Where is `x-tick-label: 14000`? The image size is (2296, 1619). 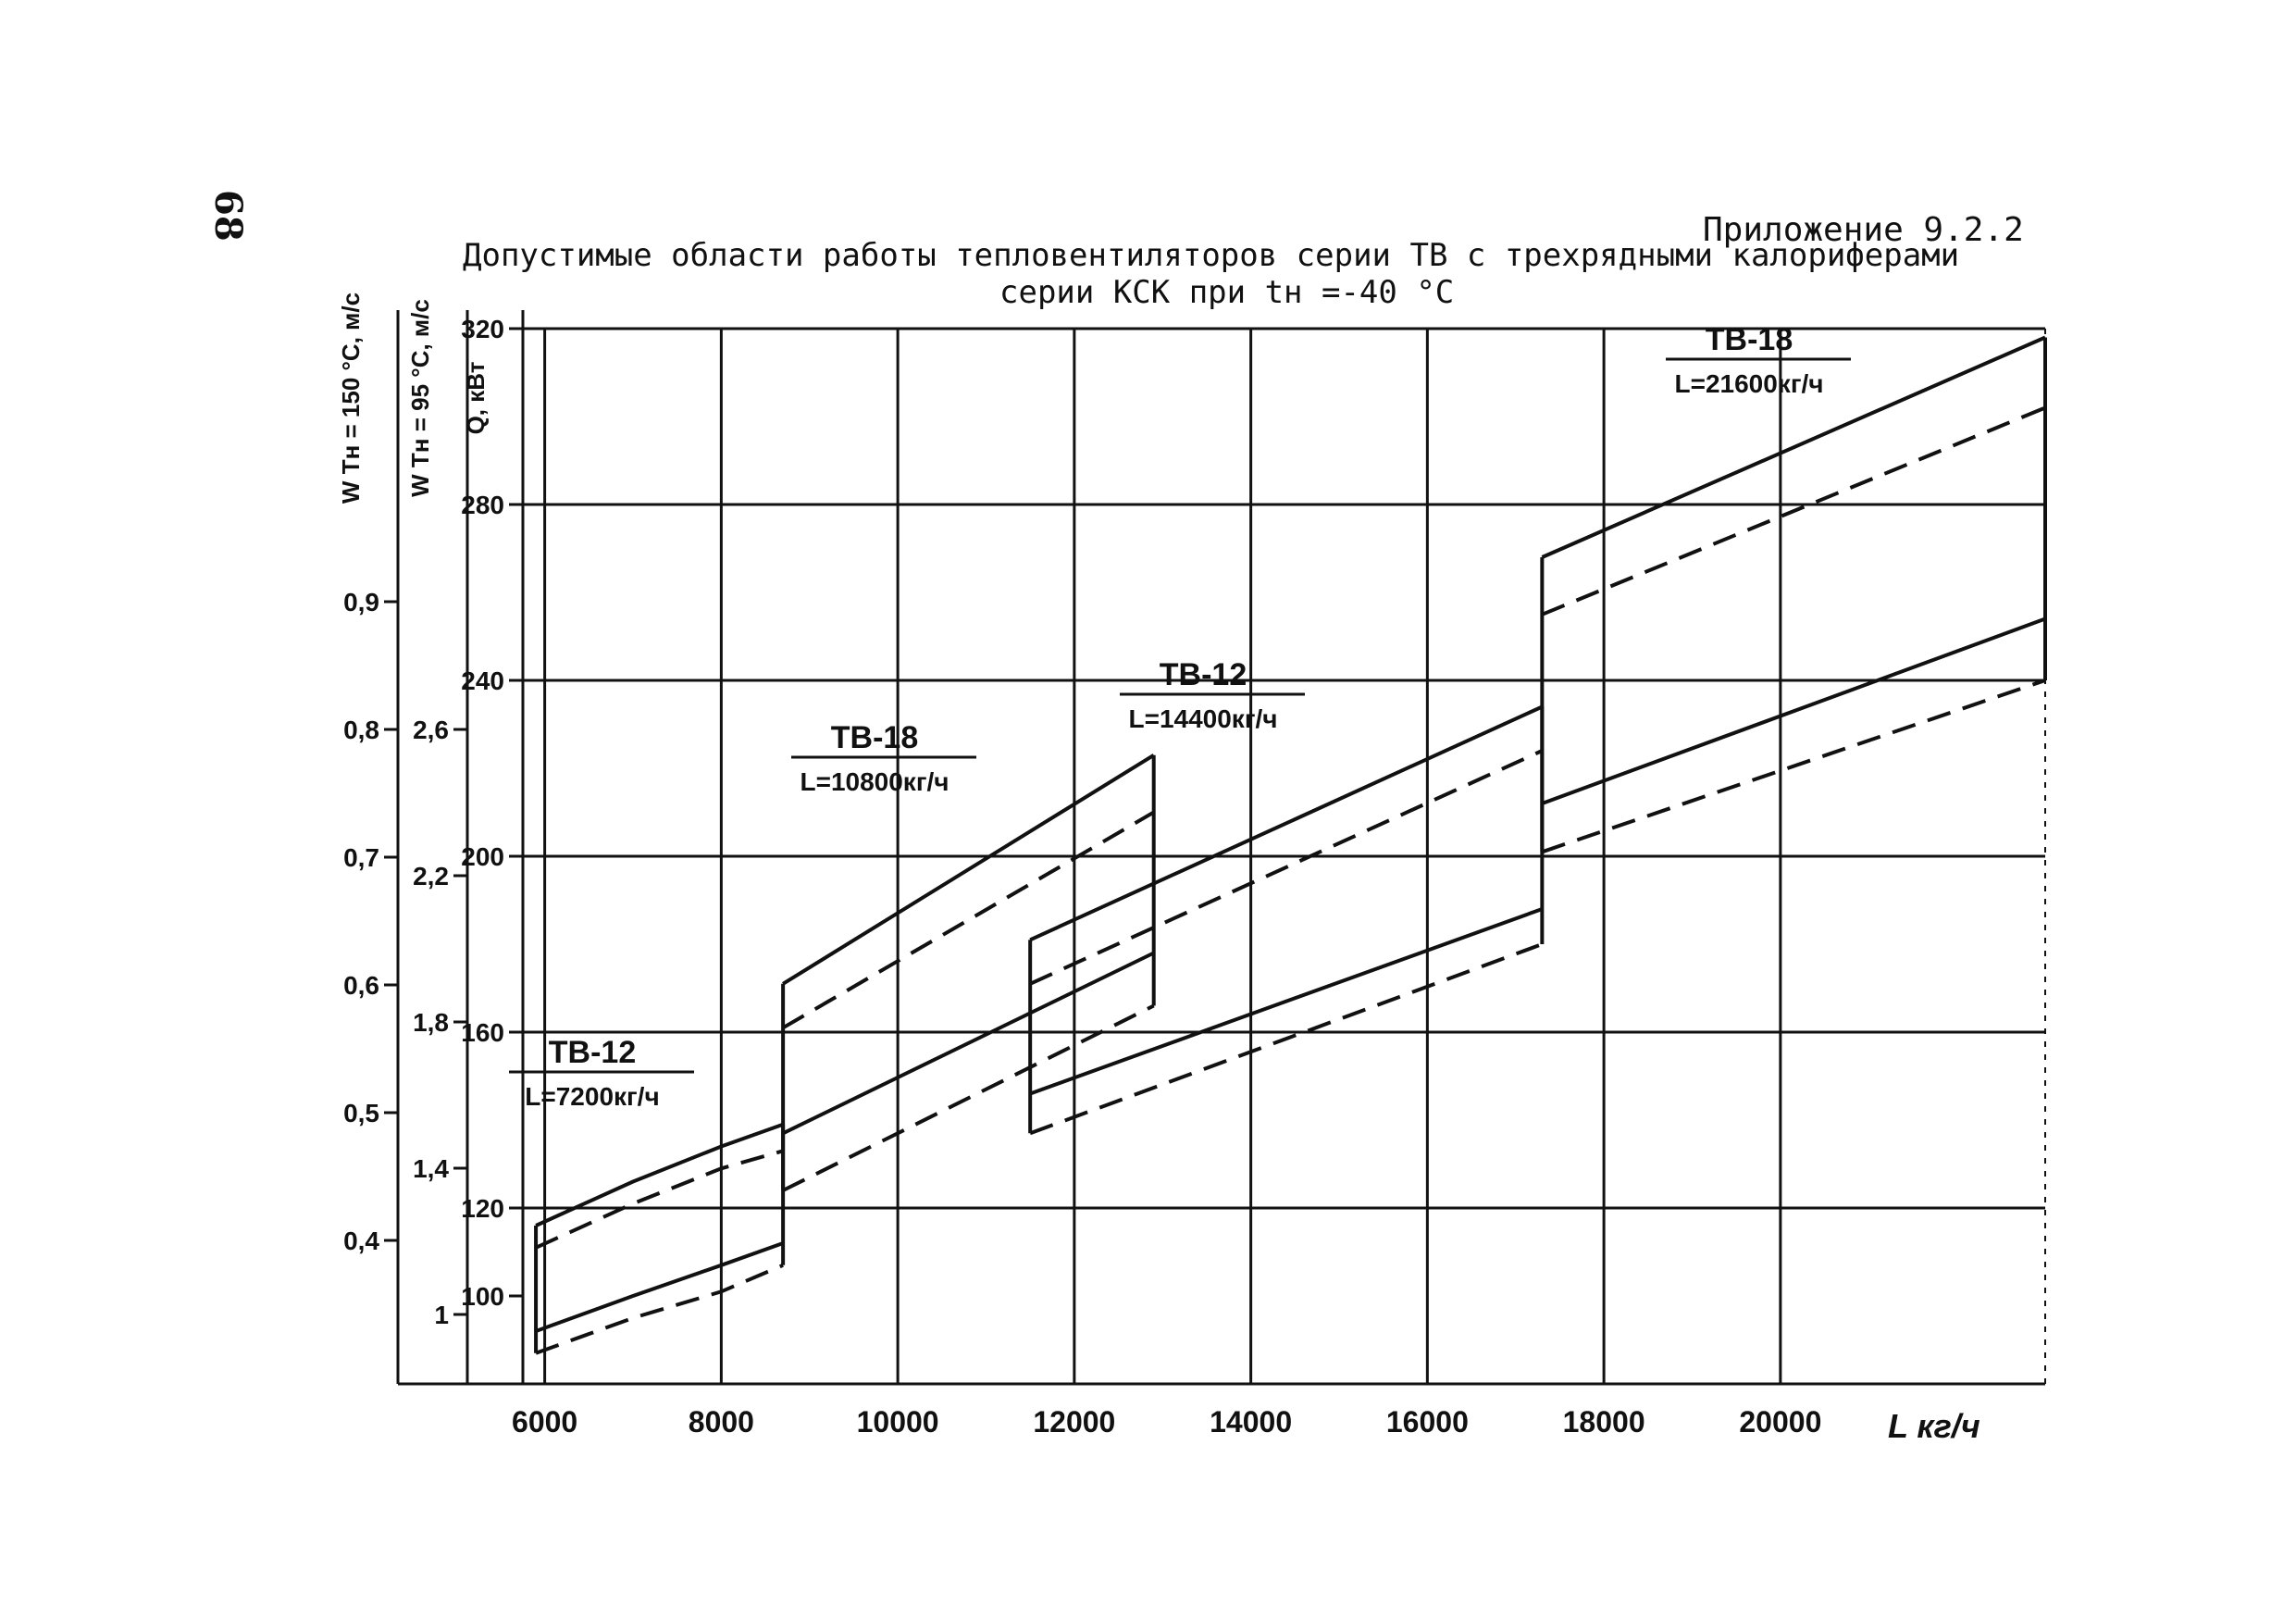
x-tick-label: 14000 is located at coordinates (1251, 1422).